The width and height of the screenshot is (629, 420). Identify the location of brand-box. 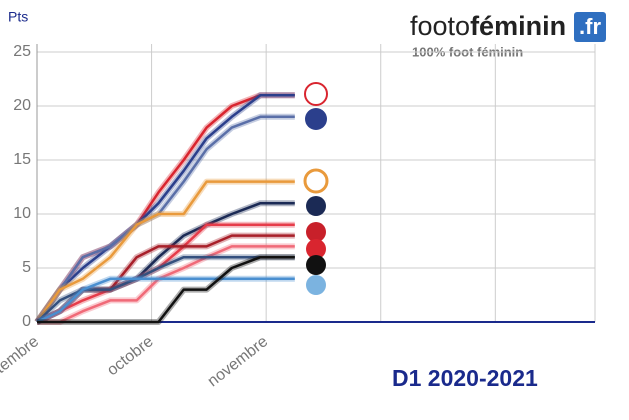
(590, 27).